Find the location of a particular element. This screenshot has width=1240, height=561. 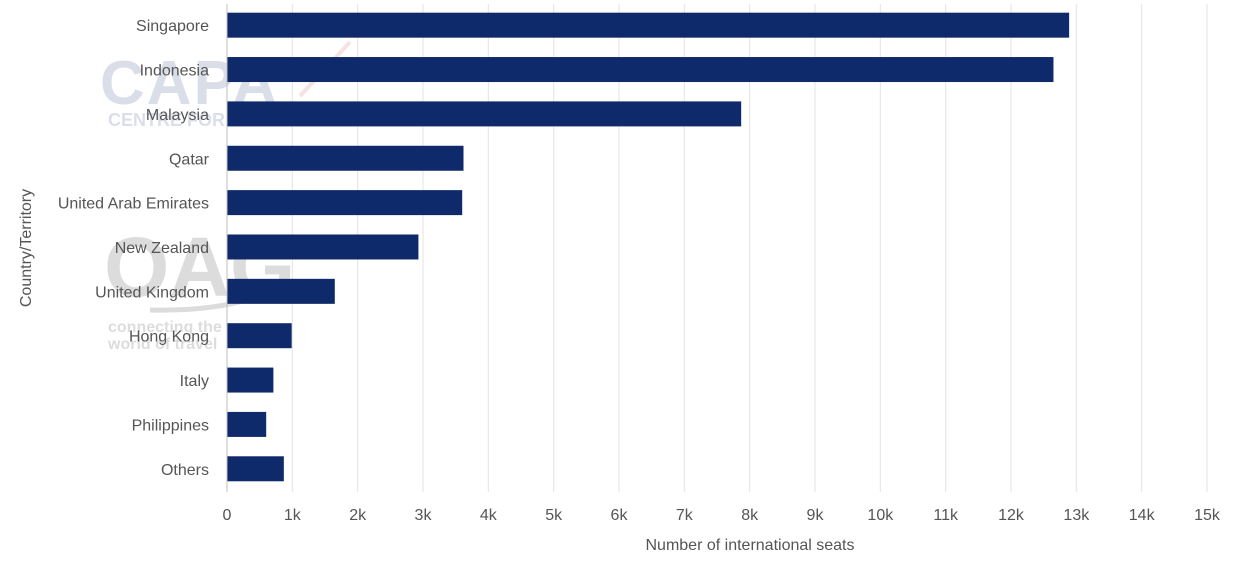

x-tick-label: 11k is located at coordinates (946, 515).